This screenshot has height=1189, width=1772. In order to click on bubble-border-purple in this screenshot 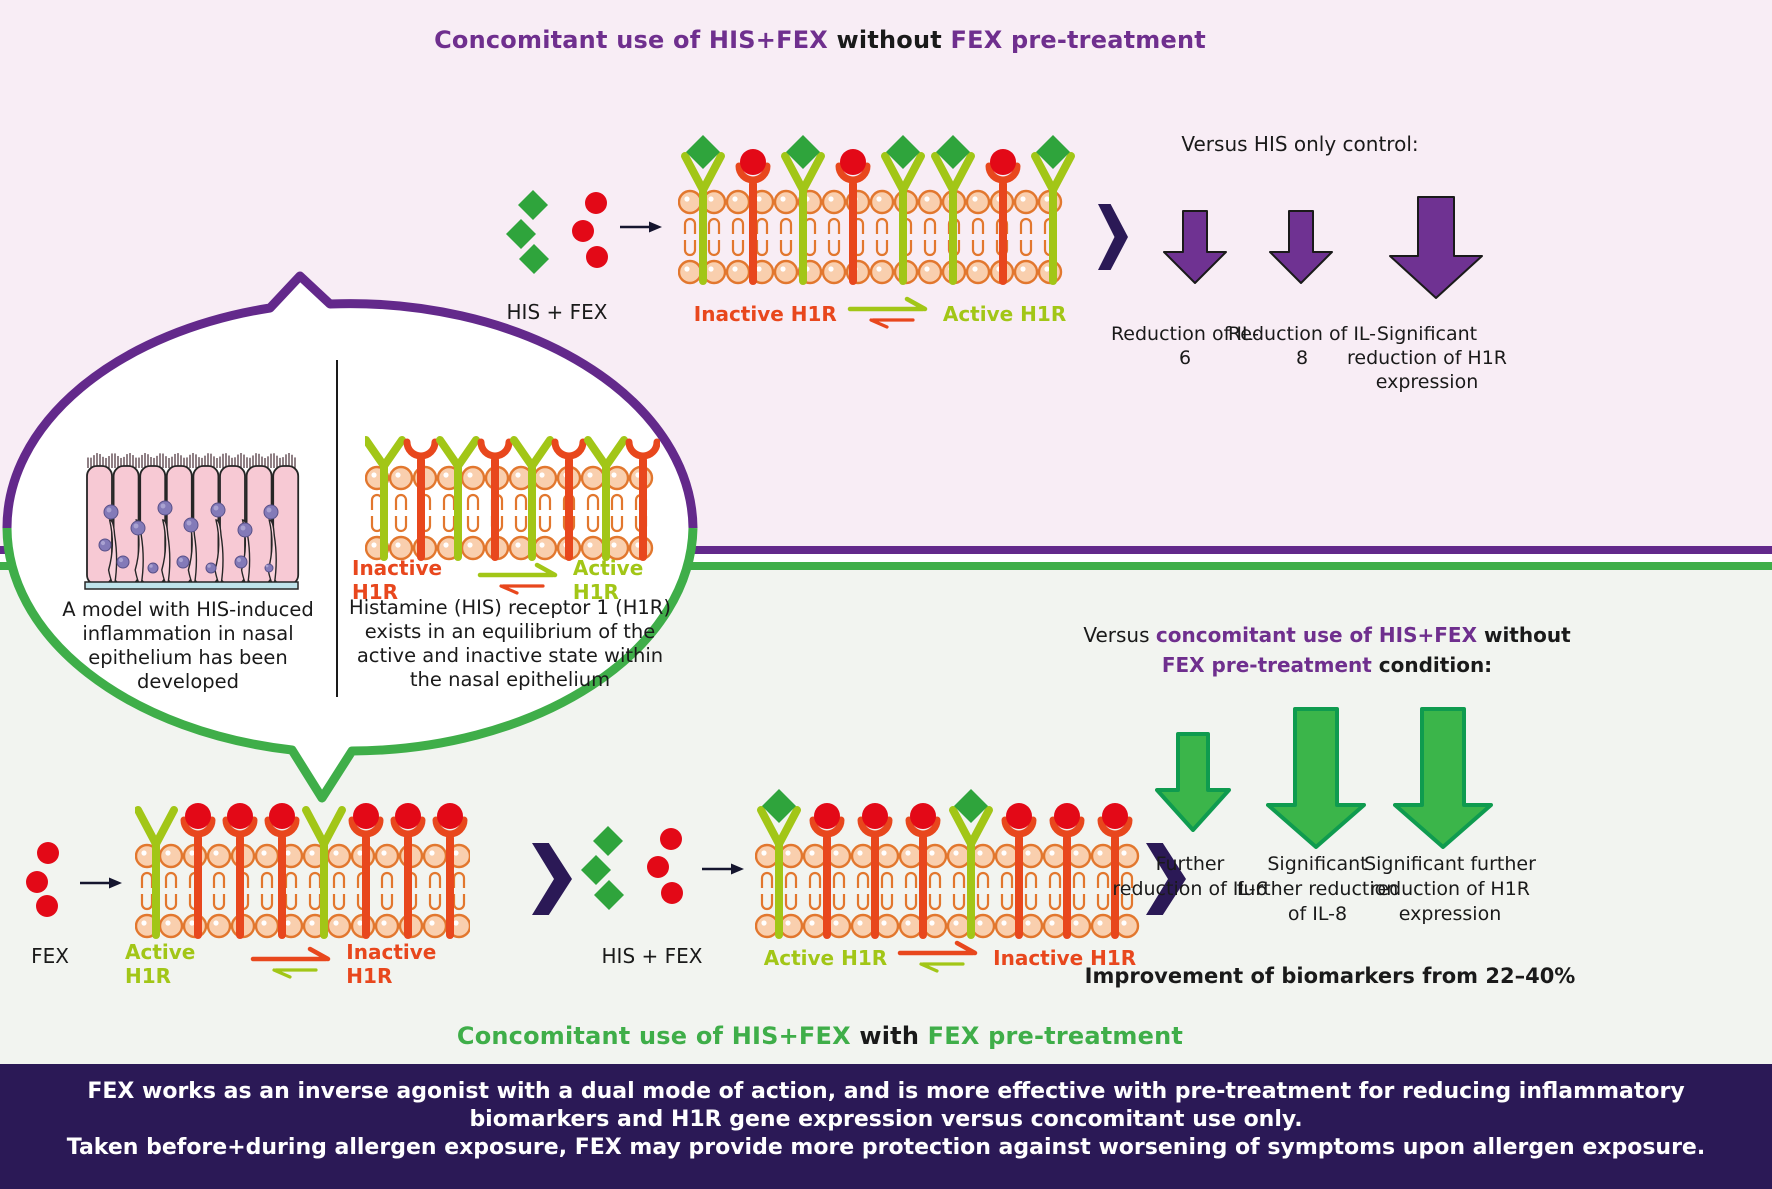, I will do `click(350, 400)`.